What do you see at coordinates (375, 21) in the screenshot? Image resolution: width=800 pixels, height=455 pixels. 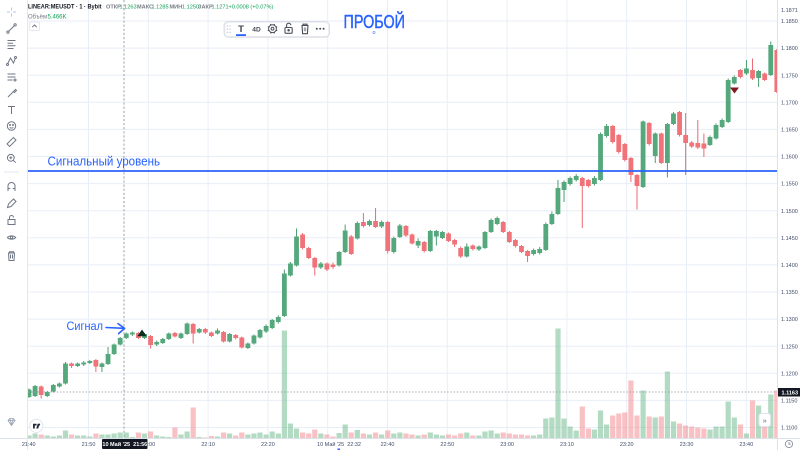 I see `svg-text: ПРОБОЙ` at bounding box center [375, 21].